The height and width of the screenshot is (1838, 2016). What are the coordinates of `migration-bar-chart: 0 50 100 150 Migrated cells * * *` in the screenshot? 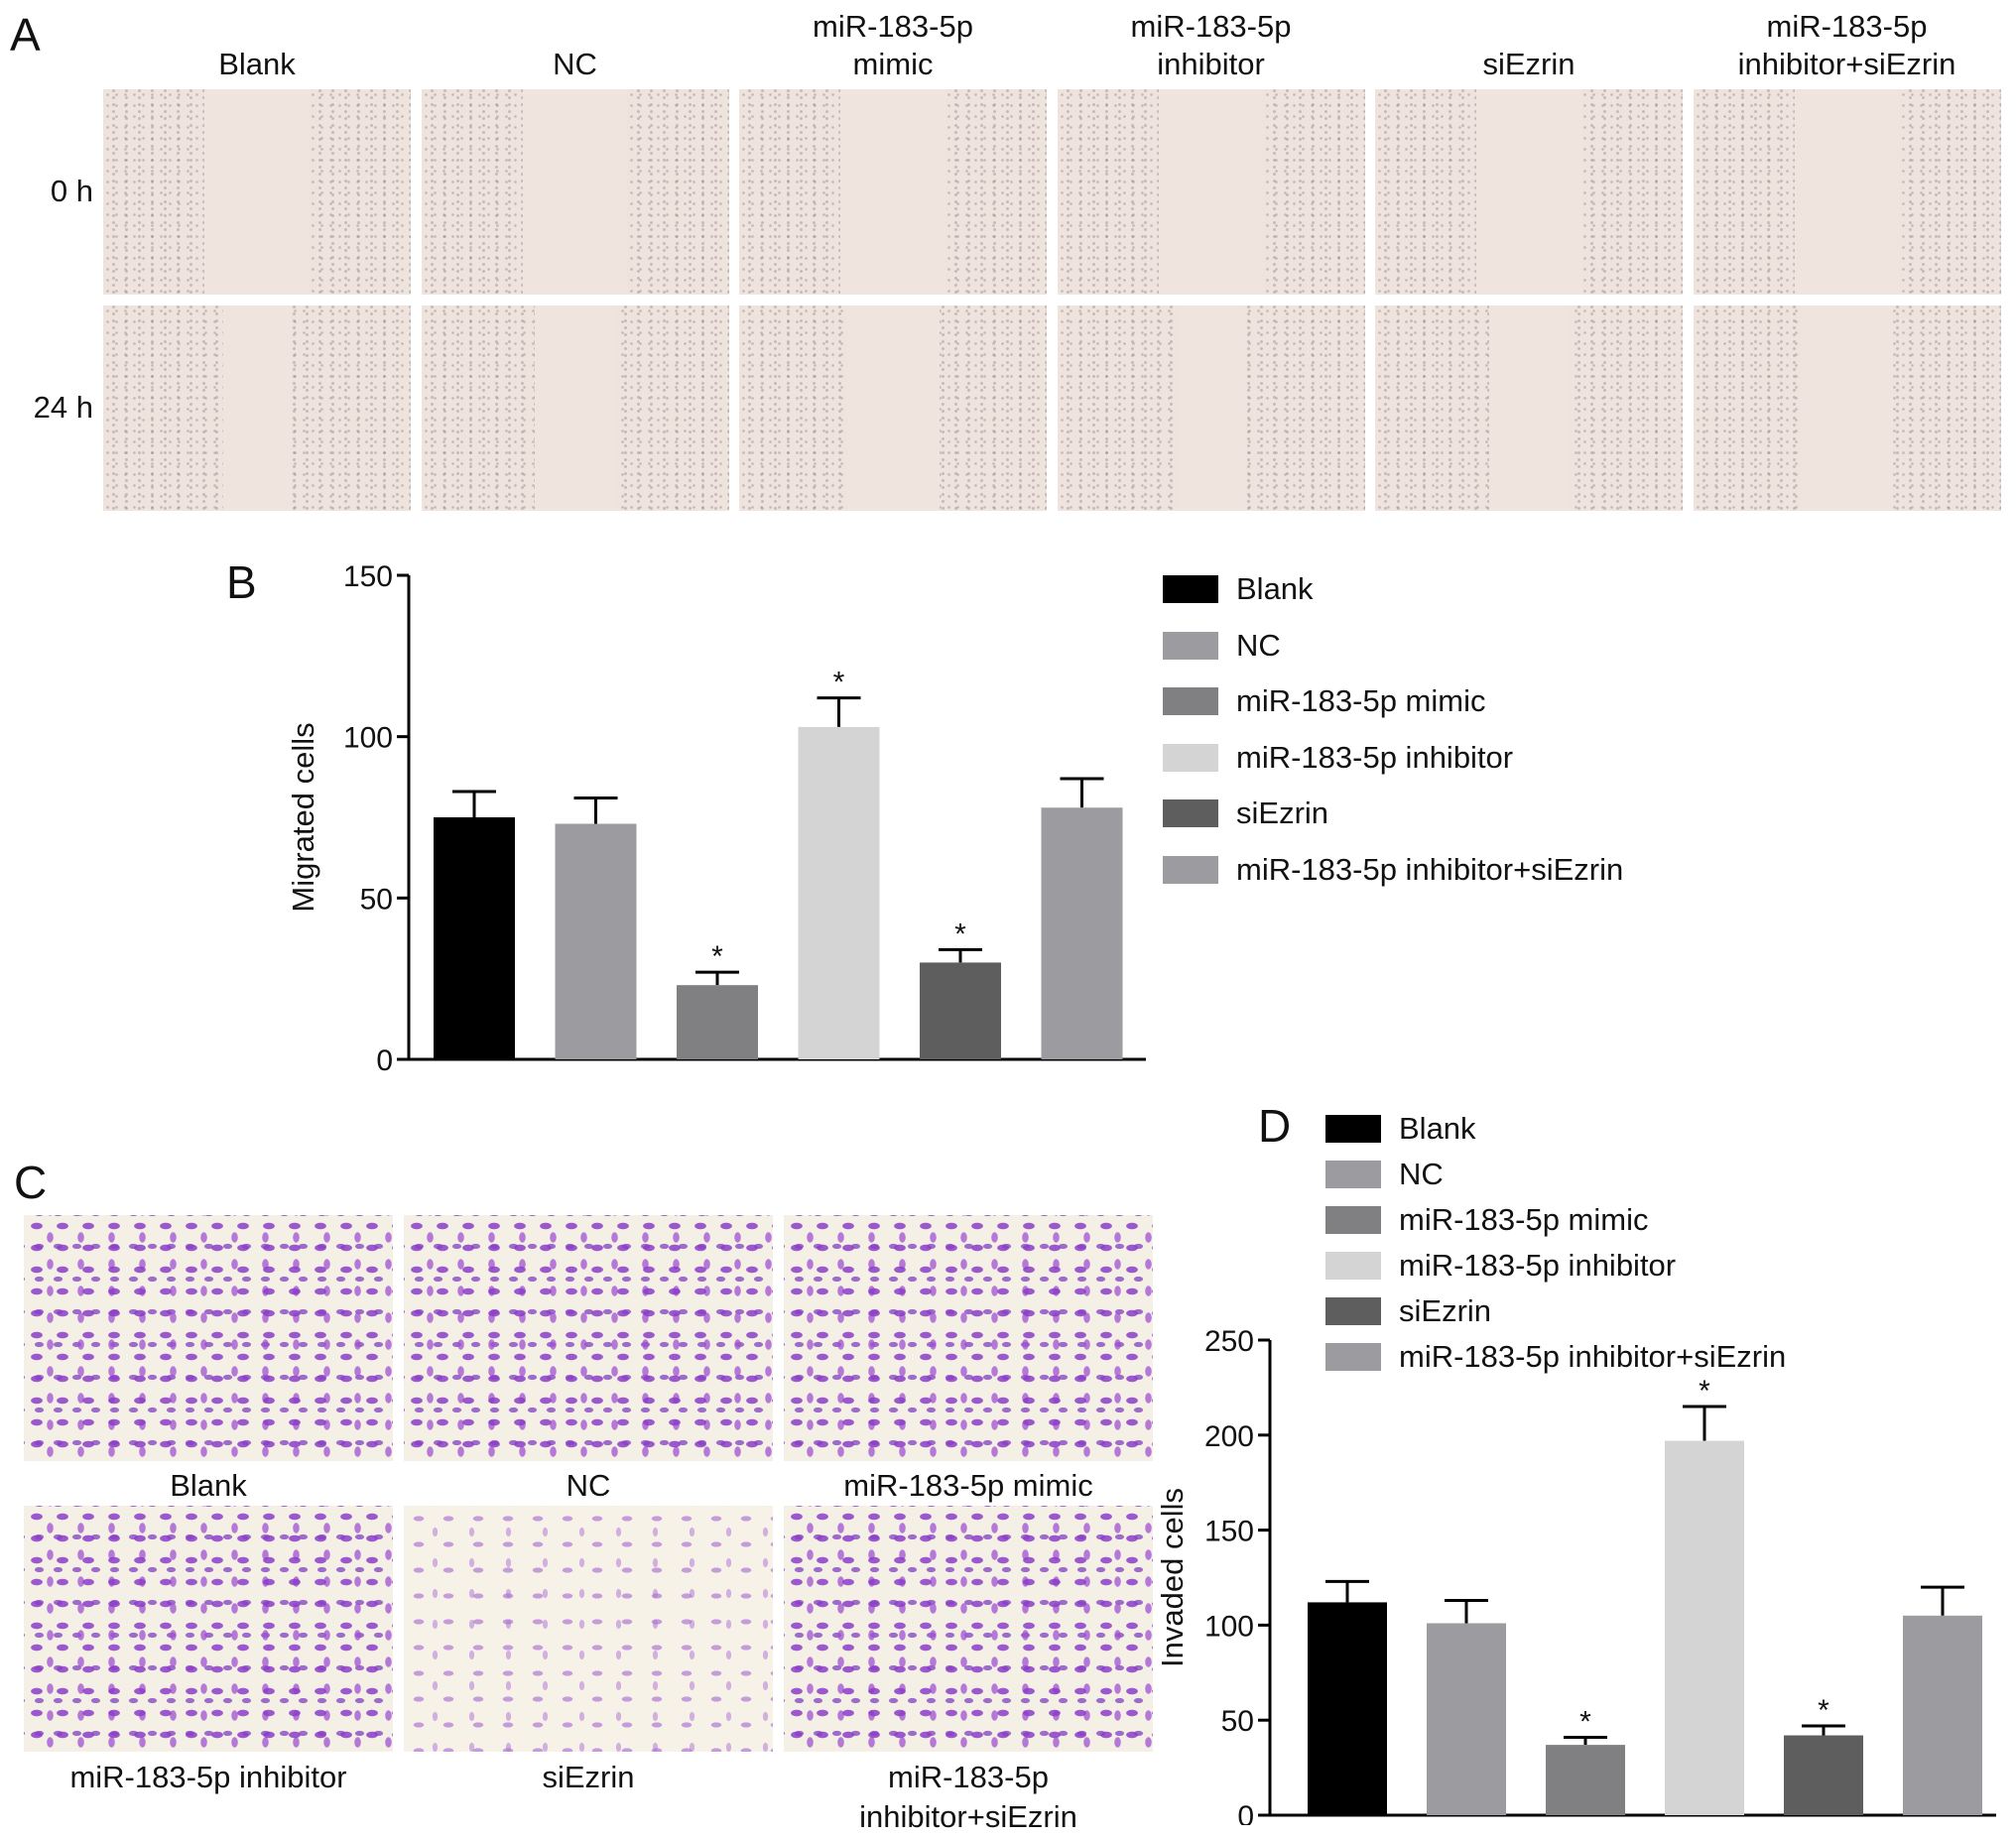 It's located at (716, 818).